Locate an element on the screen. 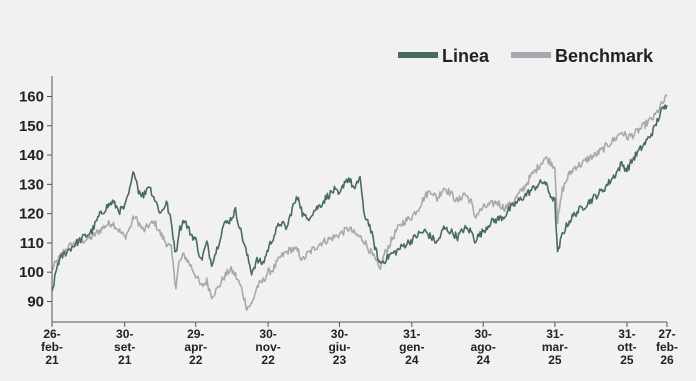 Image resolution: width=696 pixels, height=381 pixels. legend-label-linea: Linea is located at coordinates (466, 56).